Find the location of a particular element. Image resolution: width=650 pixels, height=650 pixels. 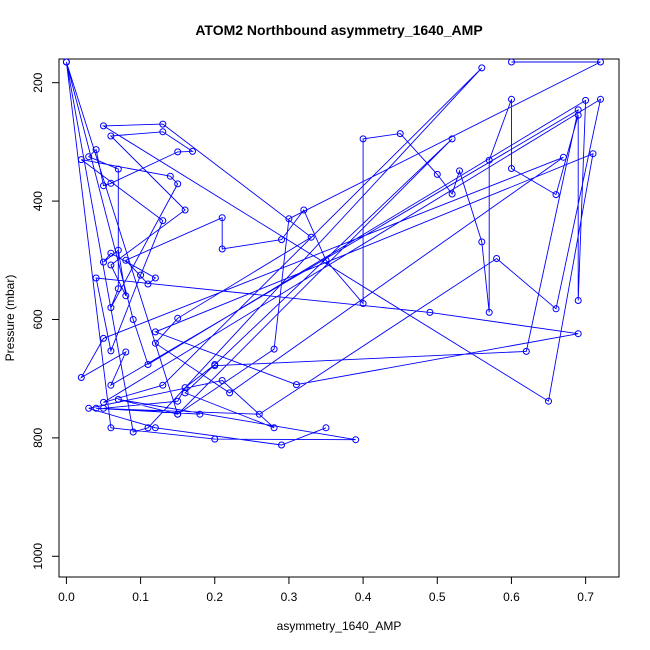

chart-title: ATOM2 Northbound asymmetry_1640_AMP is located at coordinates (338, 30).